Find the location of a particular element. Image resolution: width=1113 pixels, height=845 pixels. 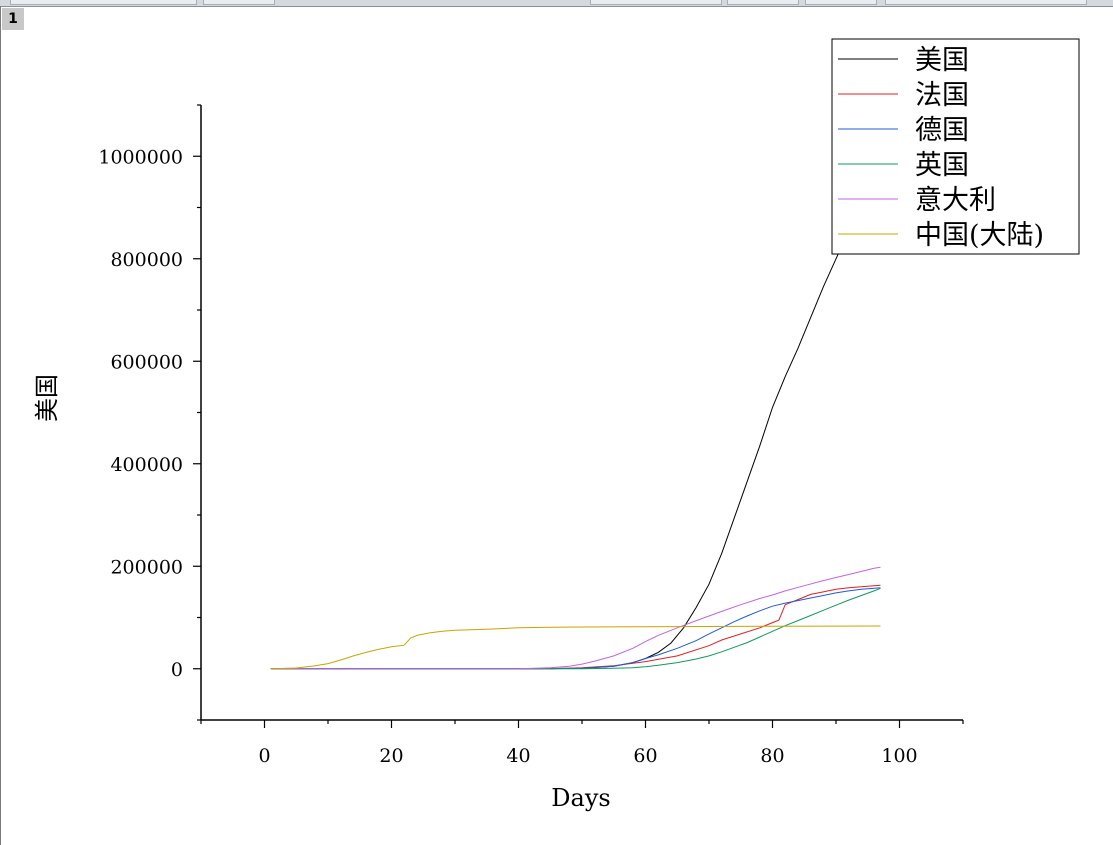

legend-frame is located at coordinates (955, 146).